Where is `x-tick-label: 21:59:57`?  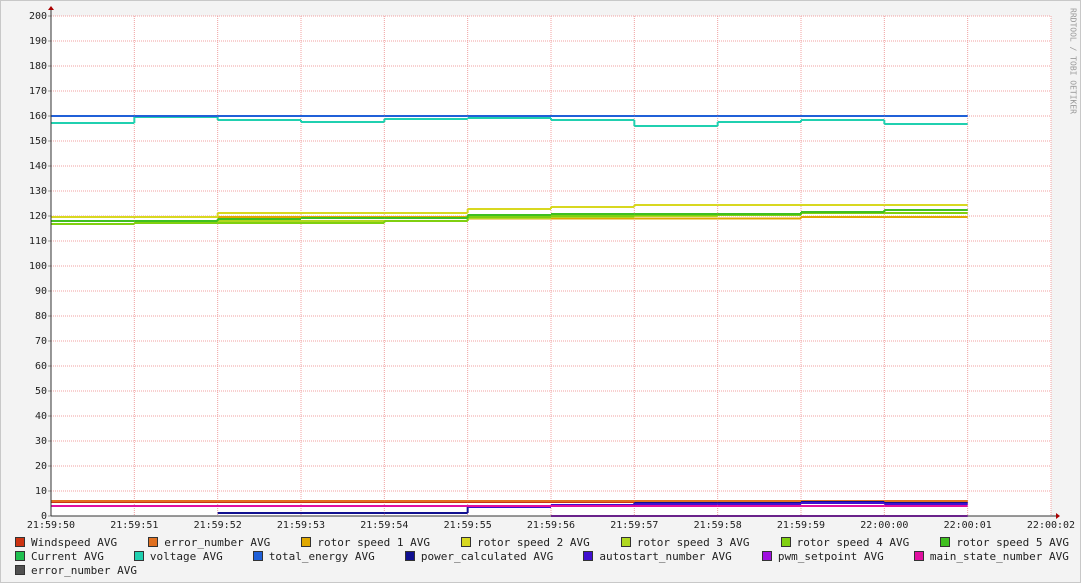 x-tick-label: 21:59:57 is located at coordinates (634, 525).